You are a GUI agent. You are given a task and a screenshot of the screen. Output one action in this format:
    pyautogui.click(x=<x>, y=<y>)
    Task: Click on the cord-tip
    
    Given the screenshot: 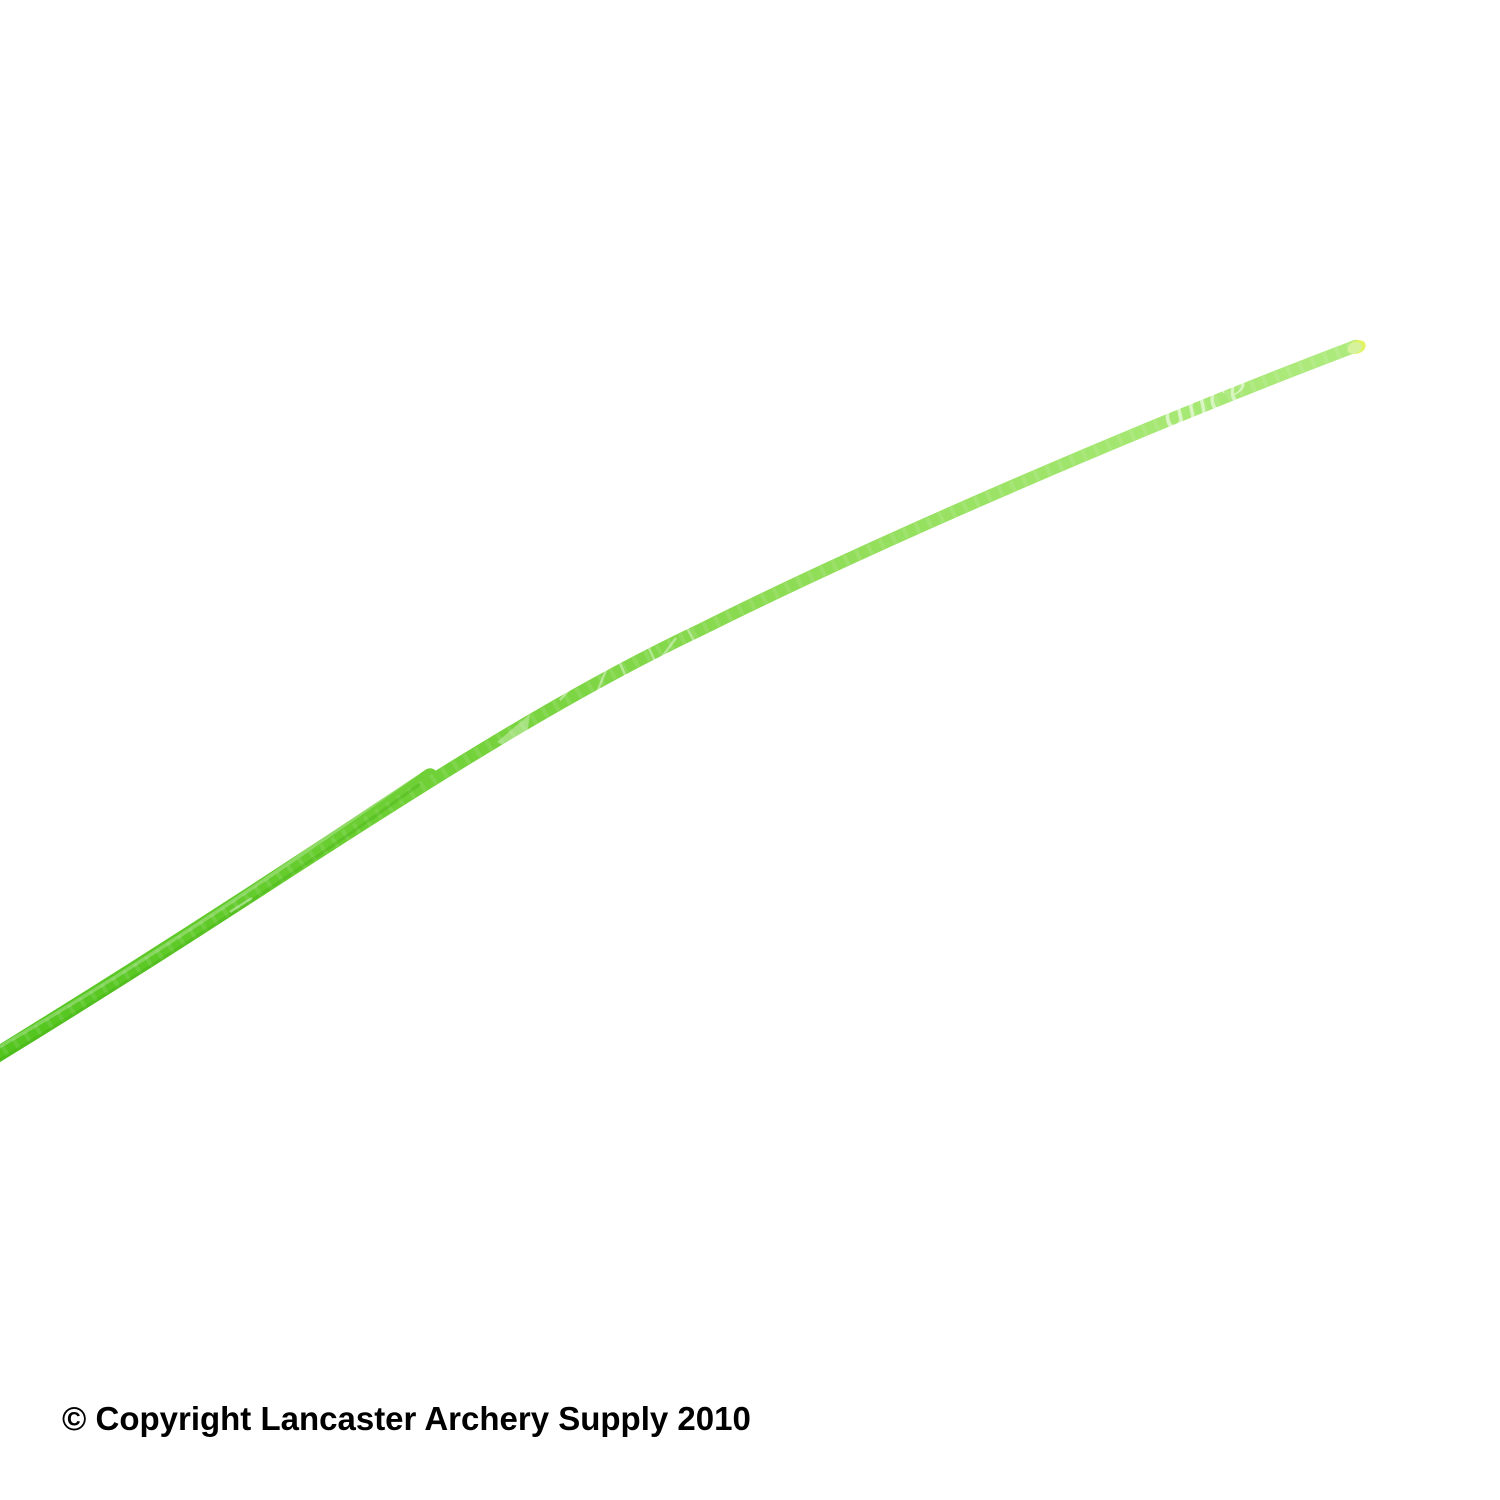 What is the action you would take?
    pyautogui.click(x=1356, y=347)
    